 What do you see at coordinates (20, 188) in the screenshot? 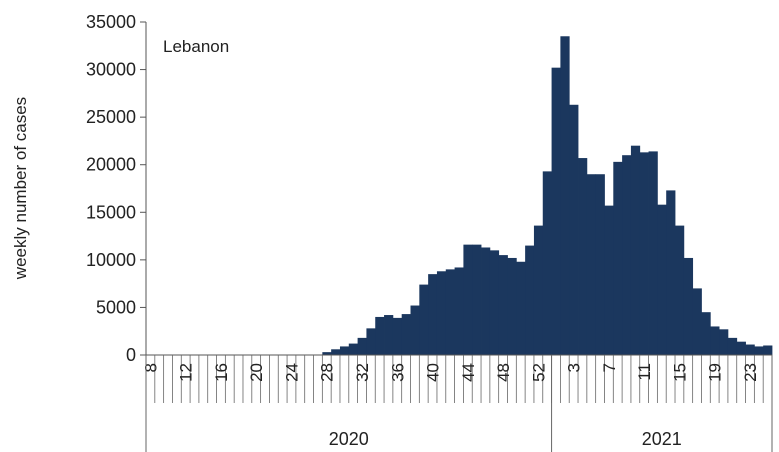
I see `y-axis-label: weekly number of cases` at bounding box center [20, 188].